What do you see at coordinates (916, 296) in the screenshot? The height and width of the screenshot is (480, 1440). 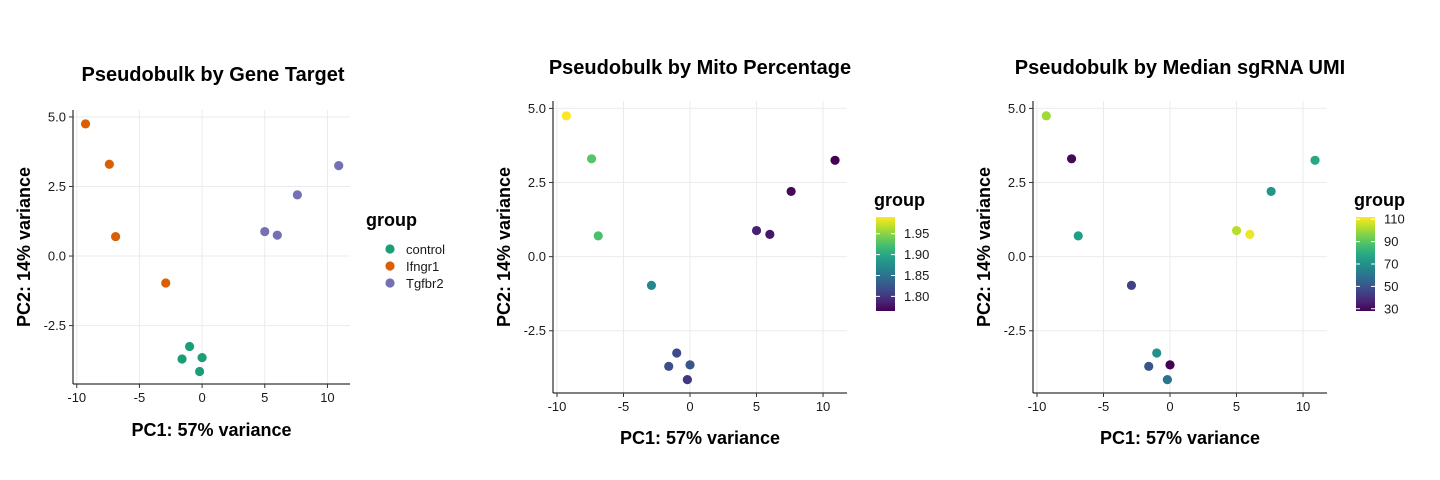 I see `colorbar-label: 1.80` at bounding box center [916, 296].